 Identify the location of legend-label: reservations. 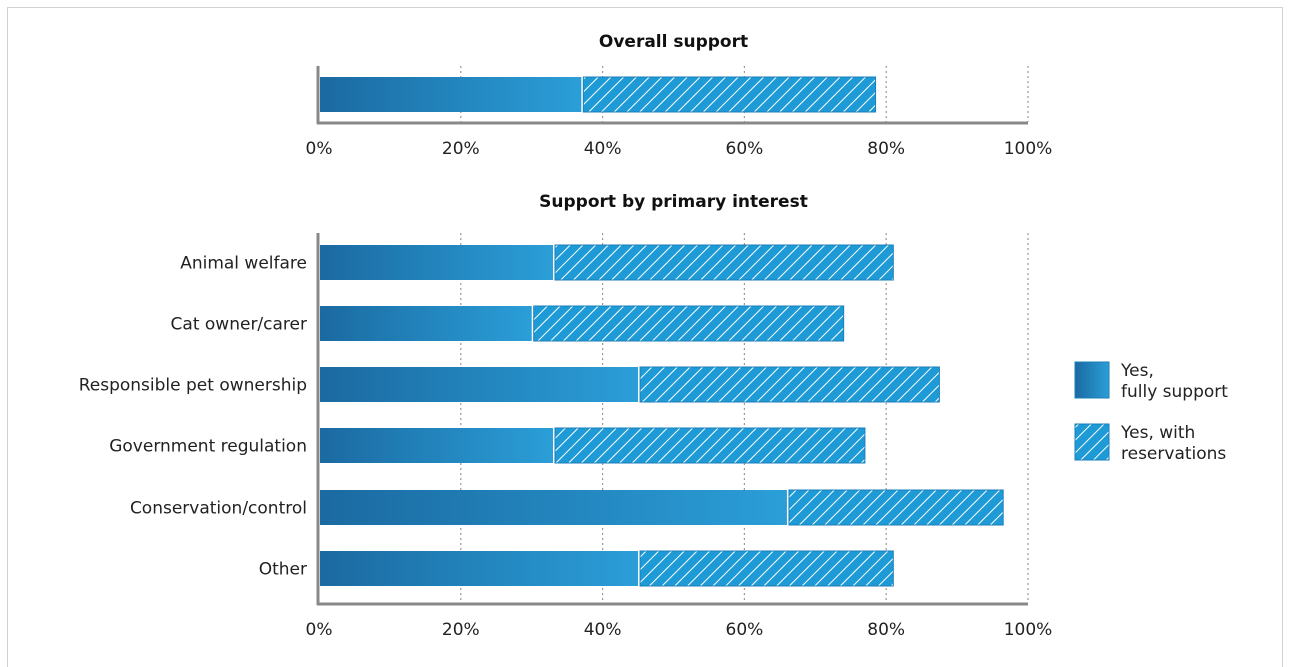
(1173, 454).